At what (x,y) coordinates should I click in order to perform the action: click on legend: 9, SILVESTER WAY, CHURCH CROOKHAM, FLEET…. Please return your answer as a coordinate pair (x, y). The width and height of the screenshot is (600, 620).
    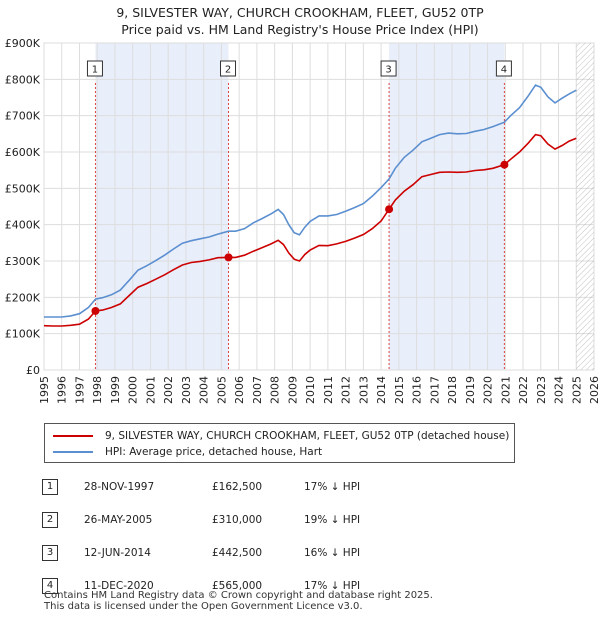
    Looking at the image, I should click on (279, 443).